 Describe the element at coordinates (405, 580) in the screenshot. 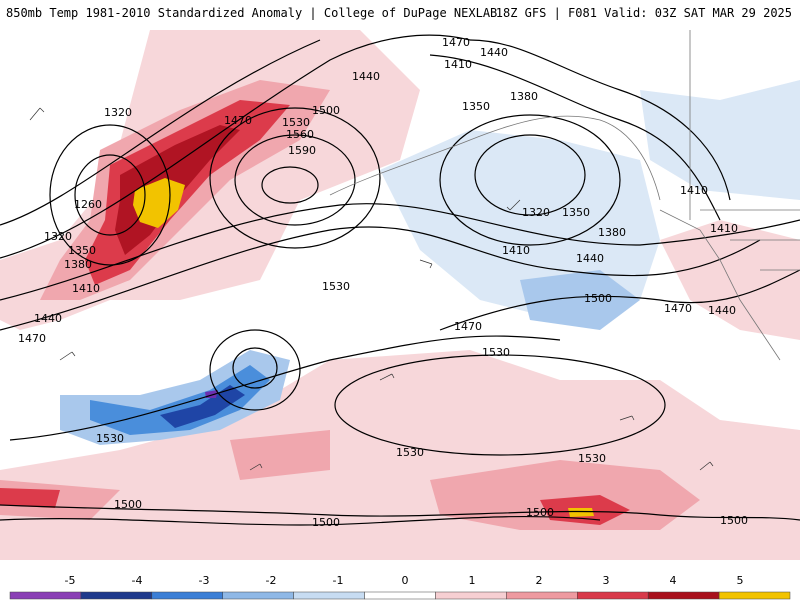

I see `legend-tick-label: 0` at that location.